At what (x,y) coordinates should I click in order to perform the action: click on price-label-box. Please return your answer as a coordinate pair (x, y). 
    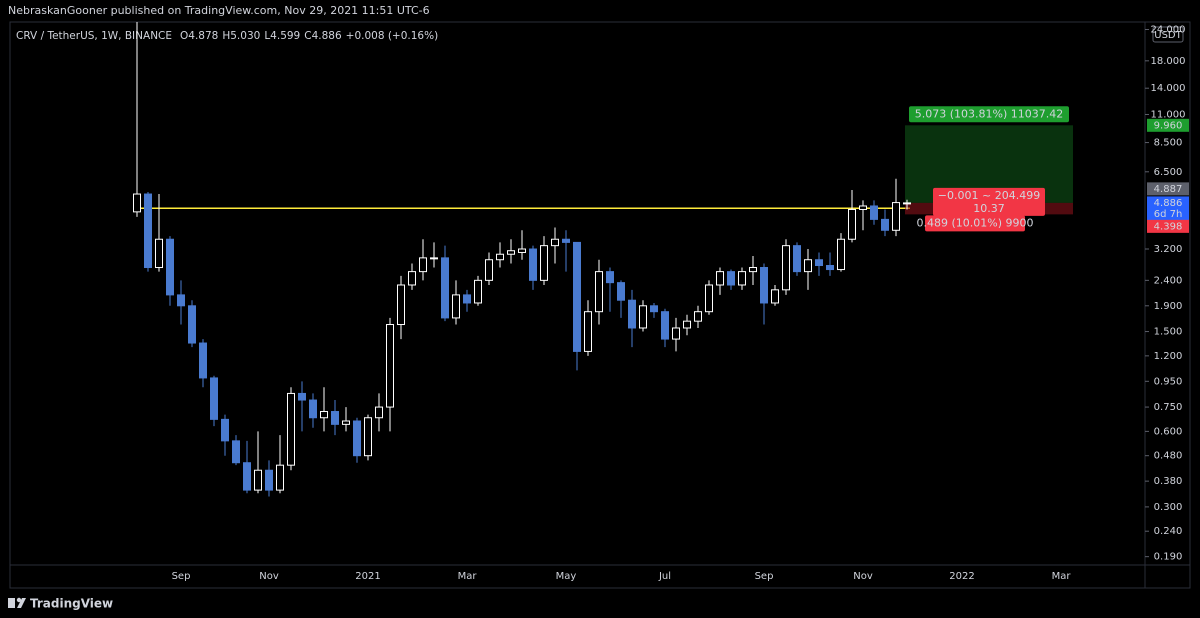
    Looking at the image, I should click on (1168, 208).